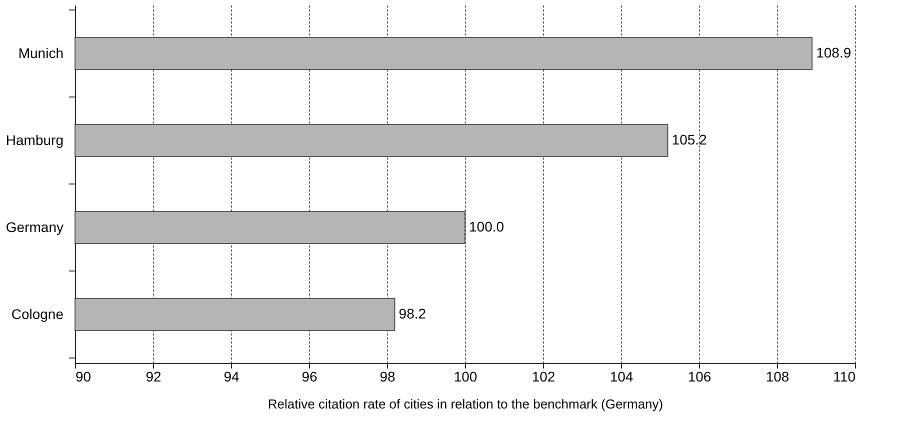 The height and width of the screenshot is (439, 908). Describe the element at coordinates (412, 314) in the screenshot. I see `data-label: 98.2` at that location.